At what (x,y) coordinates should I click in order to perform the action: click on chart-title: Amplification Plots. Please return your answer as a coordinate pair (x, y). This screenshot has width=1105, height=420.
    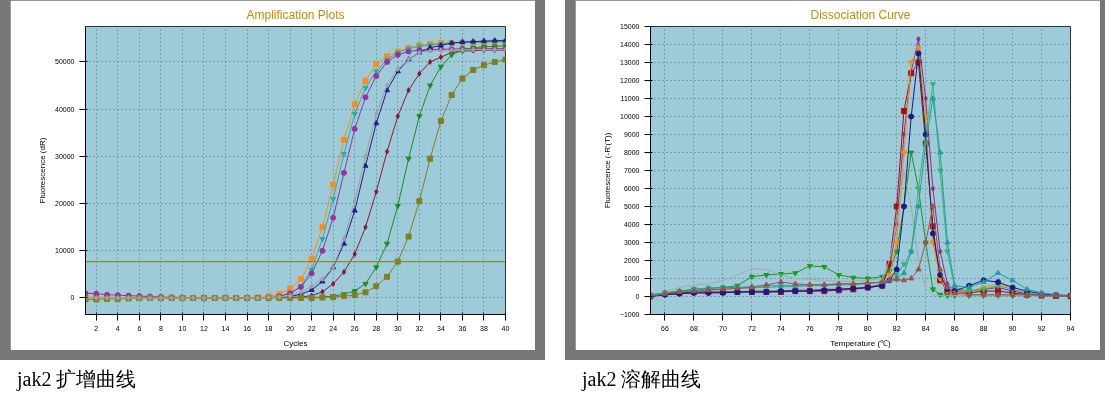
    Looking at the image, I should click on (295, 14).